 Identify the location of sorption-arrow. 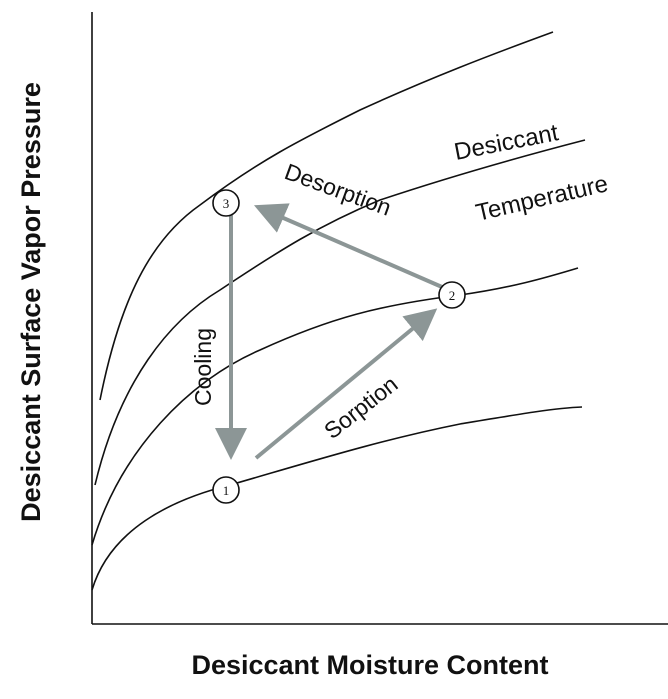
(346, 384).